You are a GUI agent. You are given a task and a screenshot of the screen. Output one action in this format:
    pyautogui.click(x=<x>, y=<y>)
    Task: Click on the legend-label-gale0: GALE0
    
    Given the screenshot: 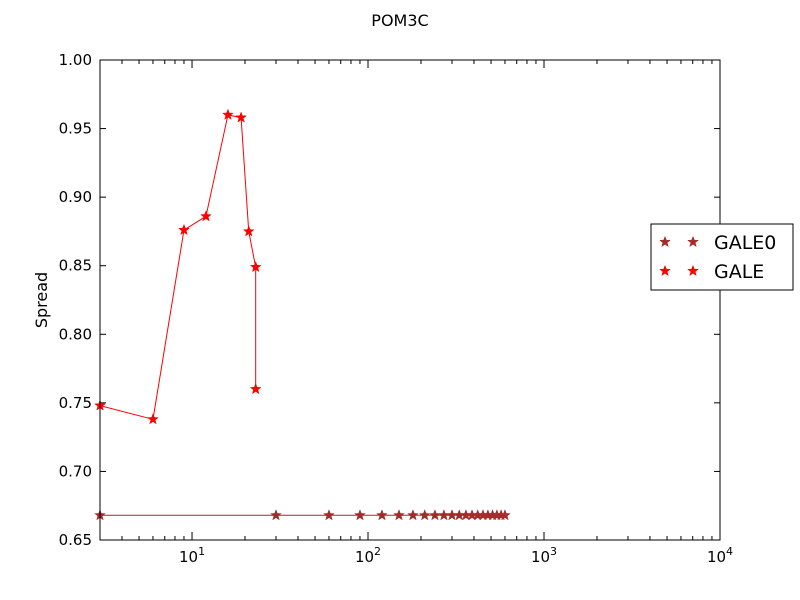 What is the action you would take?
    pyautogui.click(x=745, y=243)
    